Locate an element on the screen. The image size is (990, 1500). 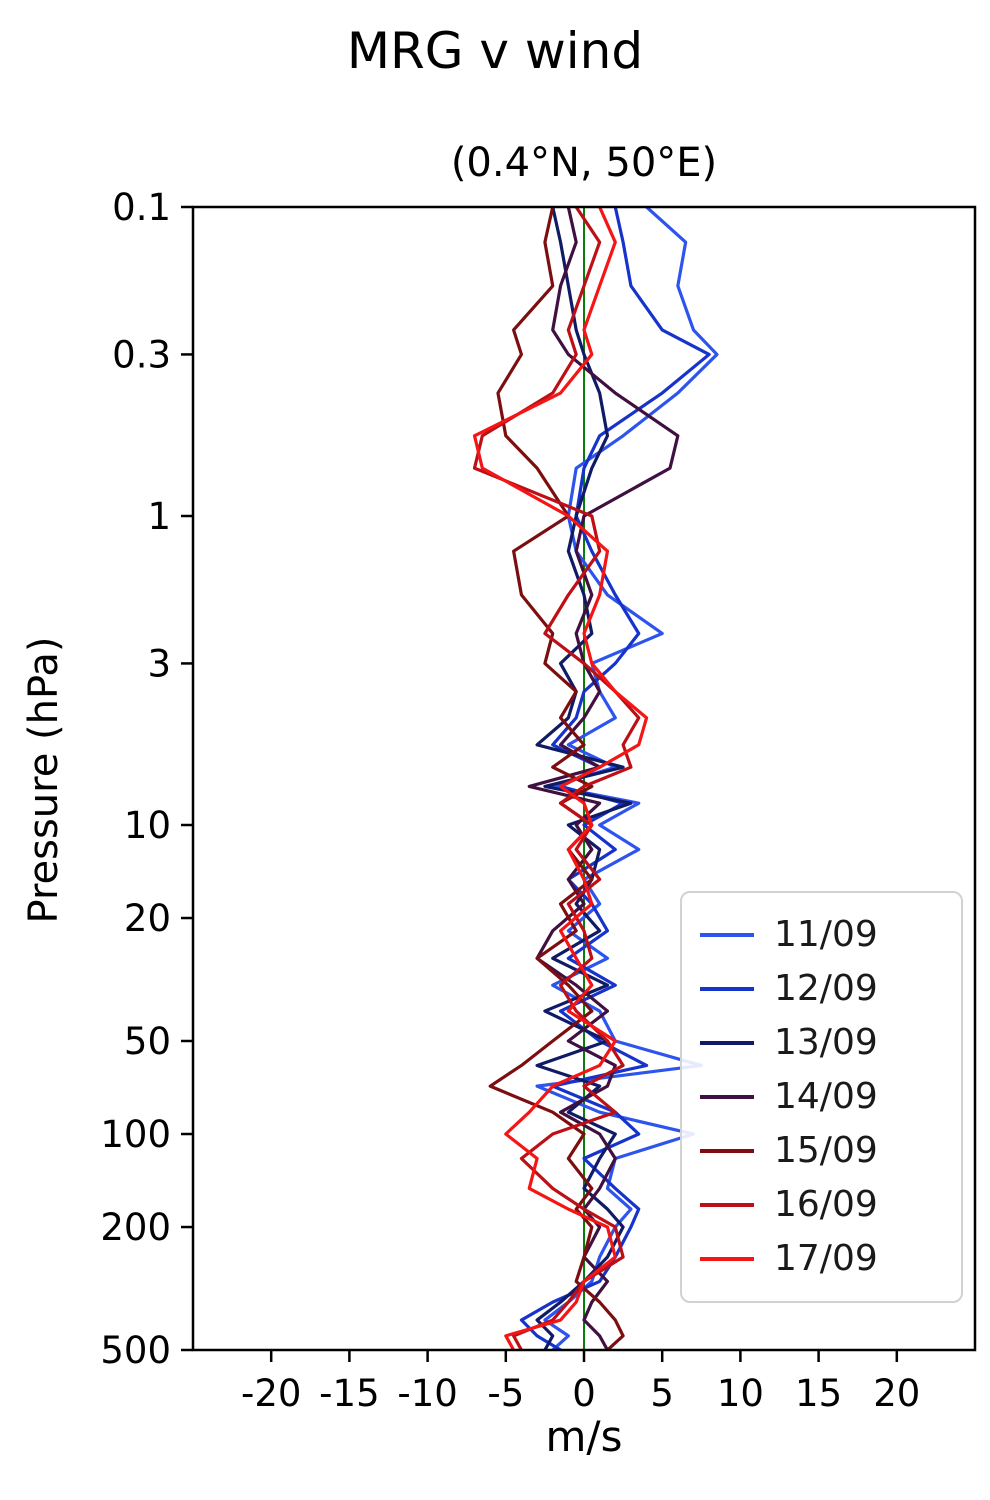
legend-label: 17/09 is located at coordinates (826, 1258).